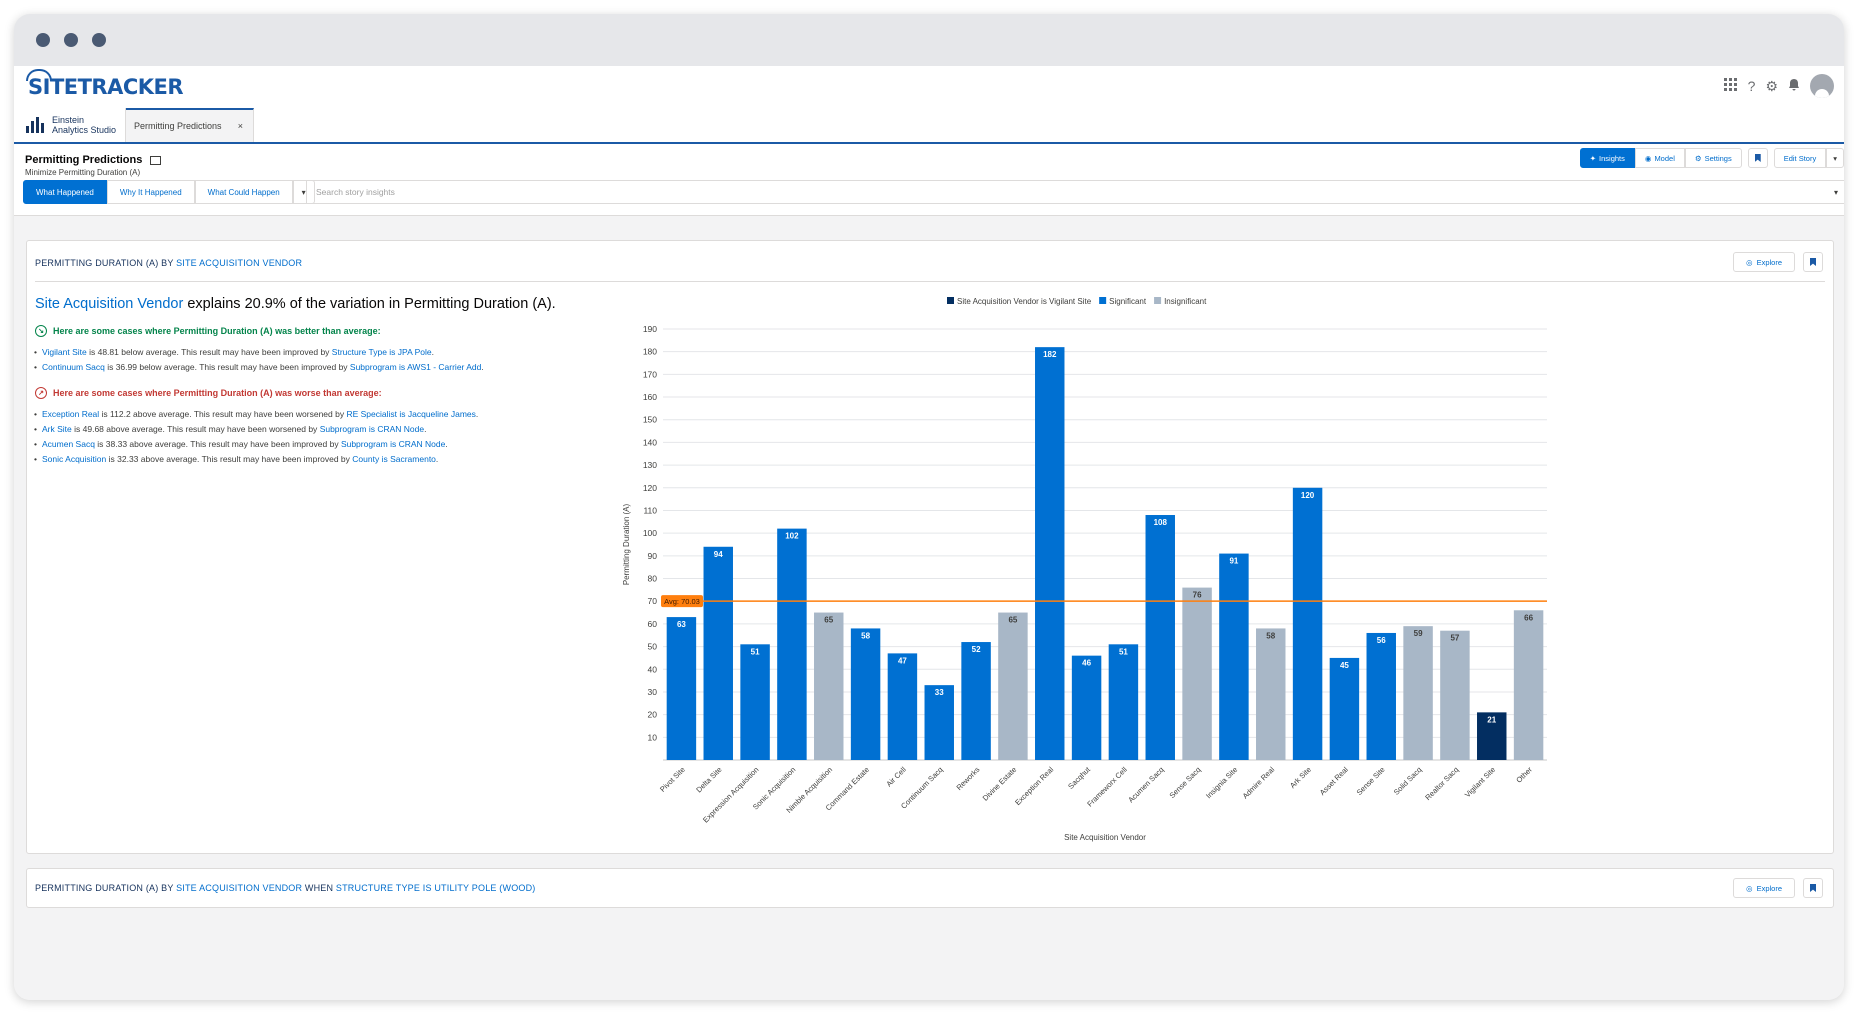 This screenshot has width=1858, height=1036. I want to click on tab-permitting-predictions: Permitting Predictions ×, so click(190, 125).